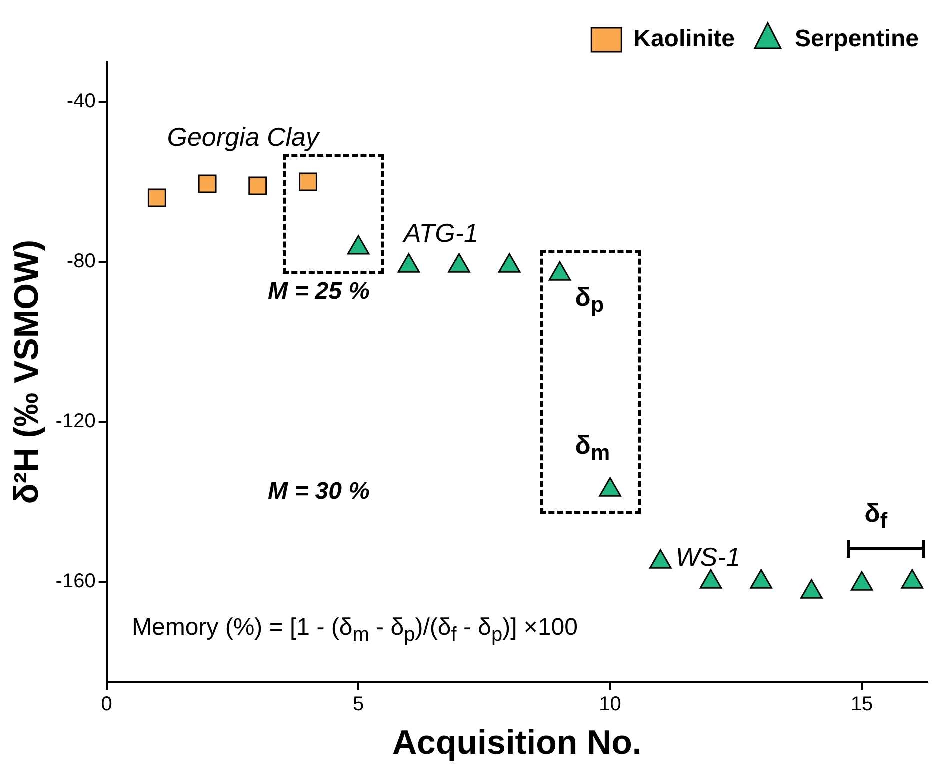  What do you see at coordinates (708, 558) in the screenshot?
I see `annotation: WS-1` at bounding box center [708, 558].